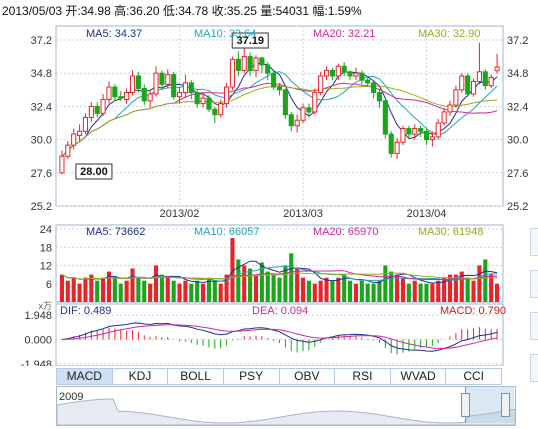 This screenshot has width=538, height=429. What do you see at coordinates (534, 242) in the screenshot?
I see `side-scroll-grip-top` at bounding box center [534, 242].